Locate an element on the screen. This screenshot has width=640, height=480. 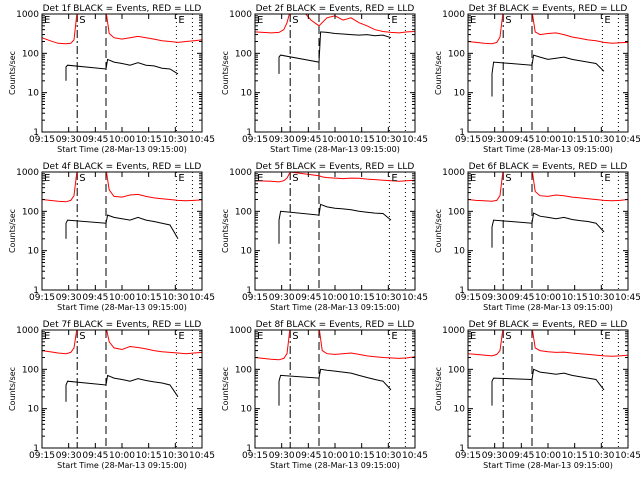
panel-title: Det 8f BLACK = Events, RED = LLD is located at coordinates (335, 325).